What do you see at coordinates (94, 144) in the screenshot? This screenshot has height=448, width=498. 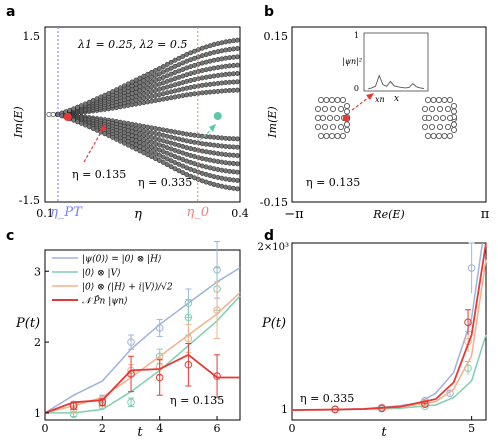 I see `annotation-arrow` at bounding box center [94, 144].